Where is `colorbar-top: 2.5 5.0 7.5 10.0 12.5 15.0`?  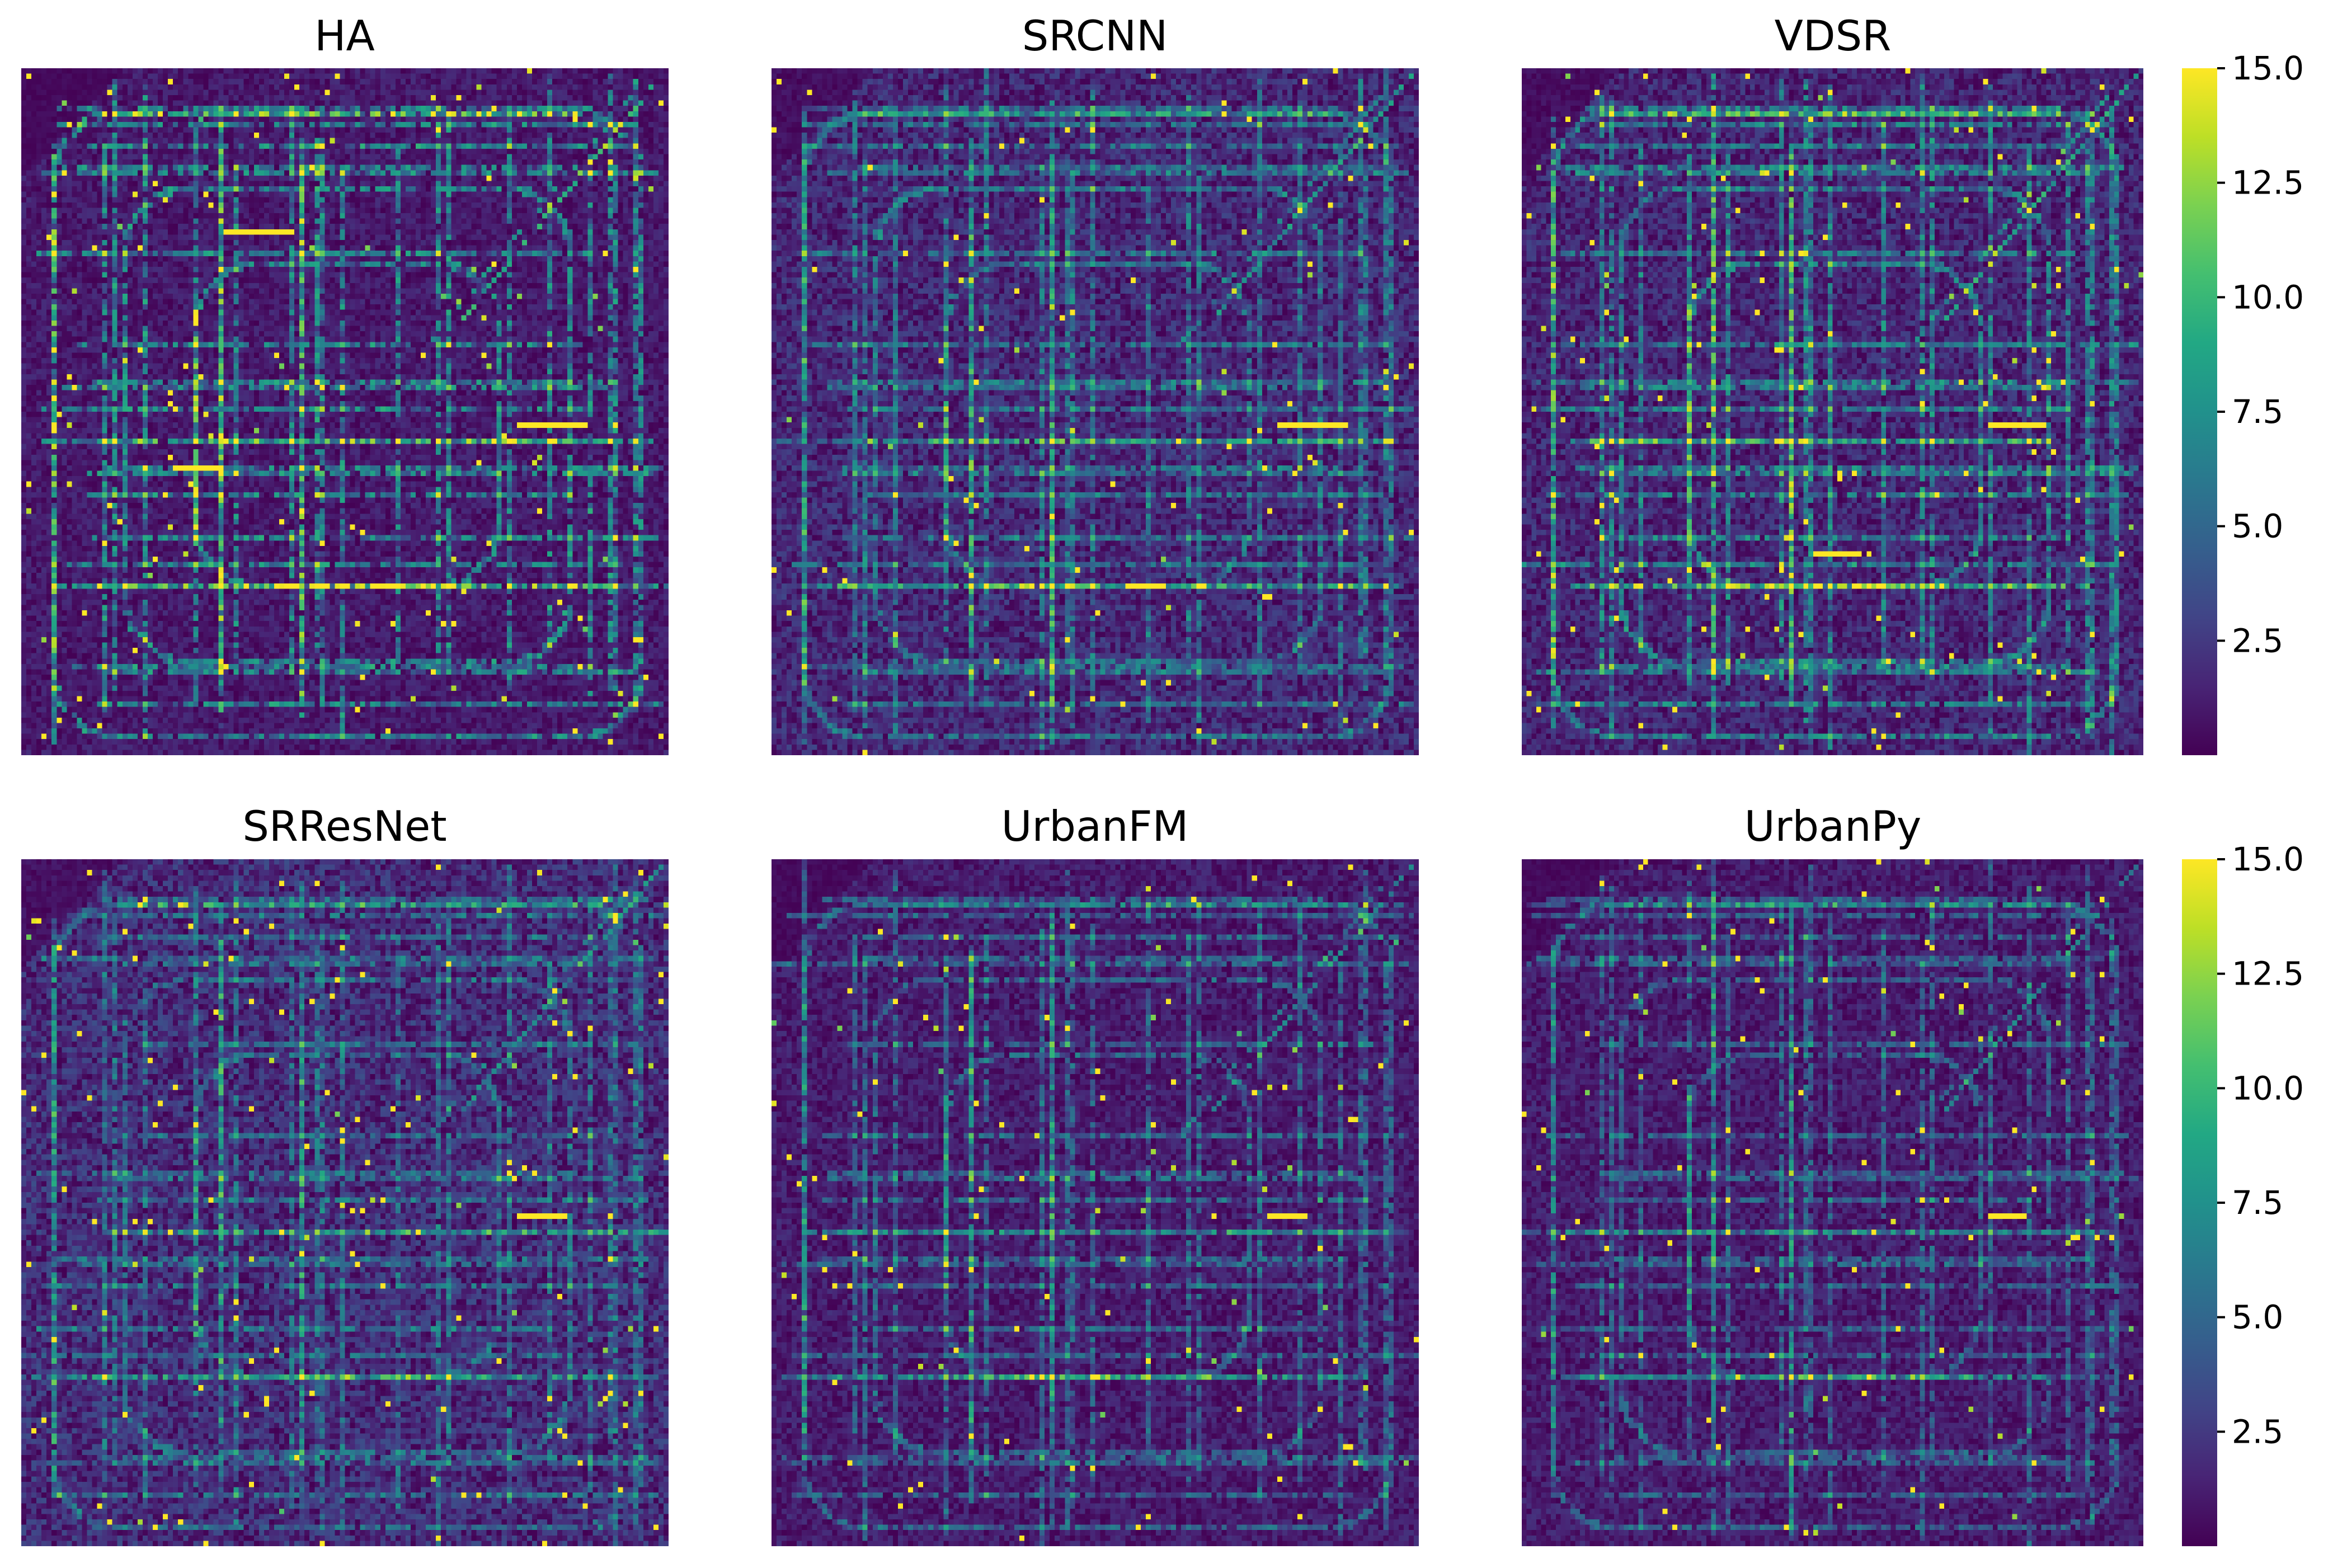
colorbar-top: 2.5 5.0 7.5 10.0 12.5 15.0 is located at coordinates (2243, 402).